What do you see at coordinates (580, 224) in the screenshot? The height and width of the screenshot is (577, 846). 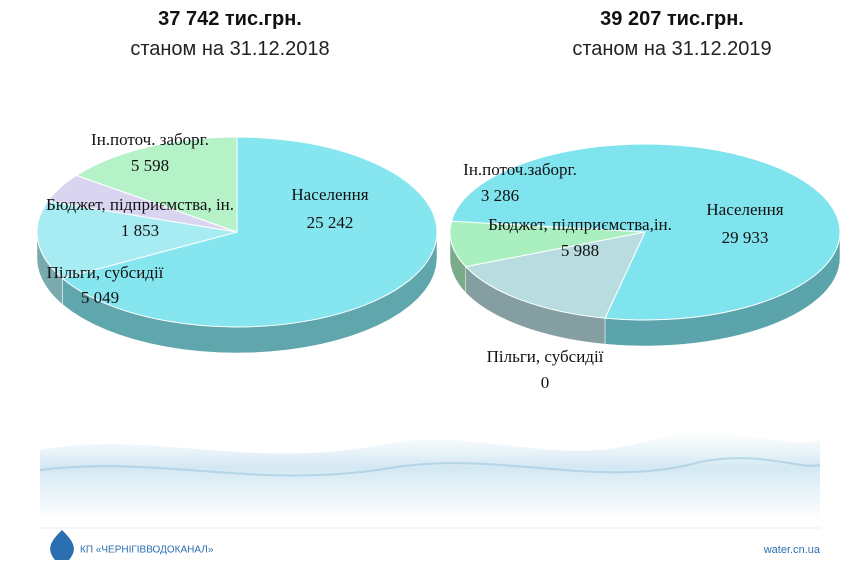 I see `slice-label: Бюджет, підприємства,ін.` at bounding box center [580, 224].